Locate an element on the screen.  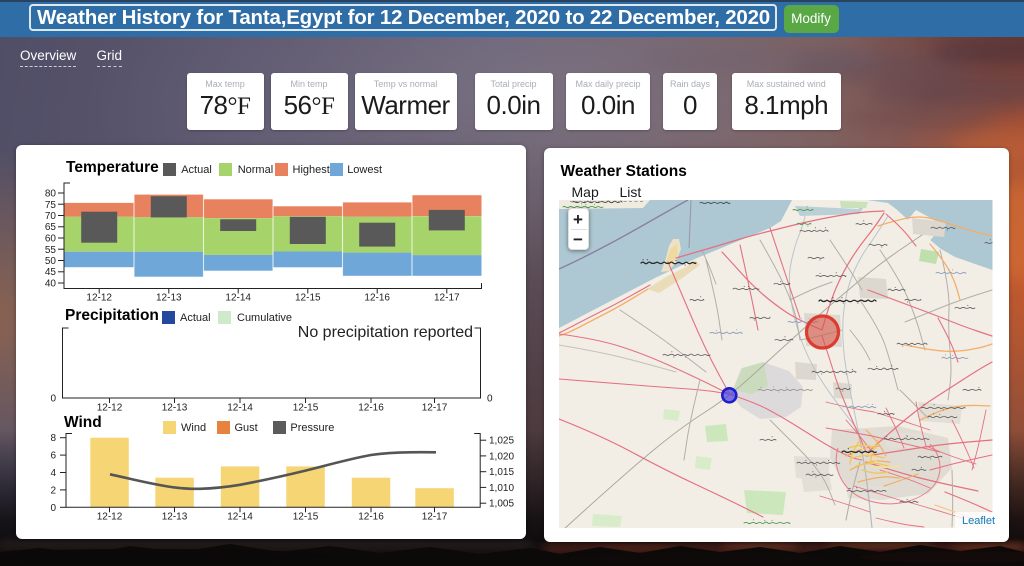
svg-text: 1,025 is located at coordinates (501, 441).